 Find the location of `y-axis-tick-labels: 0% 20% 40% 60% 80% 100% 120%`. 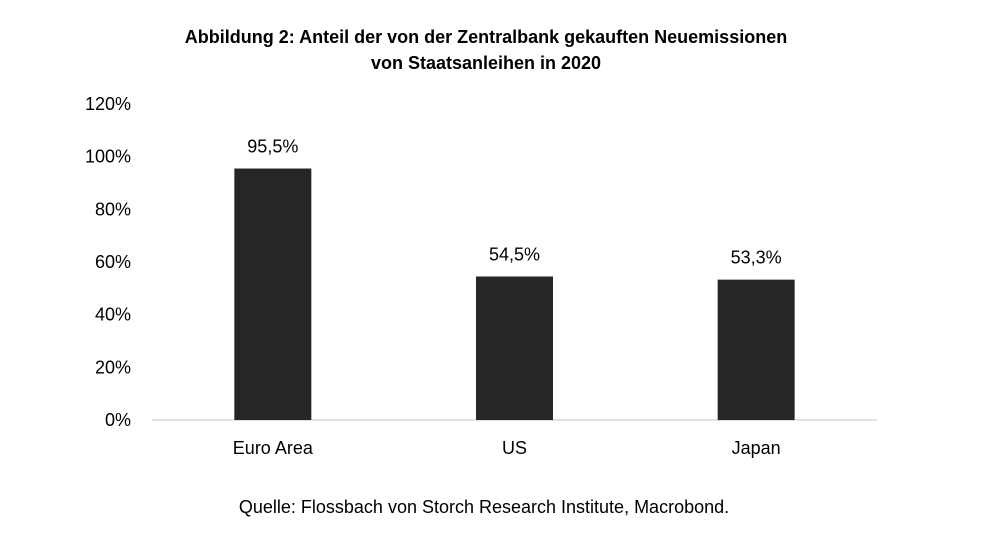

y-axis-tick-labels: 0% 20% 40% 60% 80% 100% 120% is located at coordinates (108, 262).